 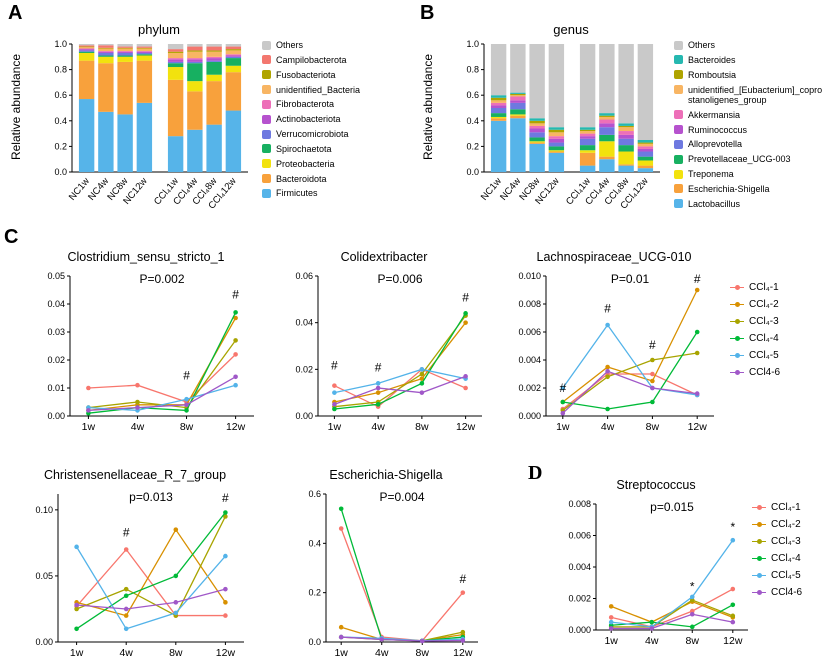 I want to click on y-tick-label: 0.008, so click(x=579, y=504).